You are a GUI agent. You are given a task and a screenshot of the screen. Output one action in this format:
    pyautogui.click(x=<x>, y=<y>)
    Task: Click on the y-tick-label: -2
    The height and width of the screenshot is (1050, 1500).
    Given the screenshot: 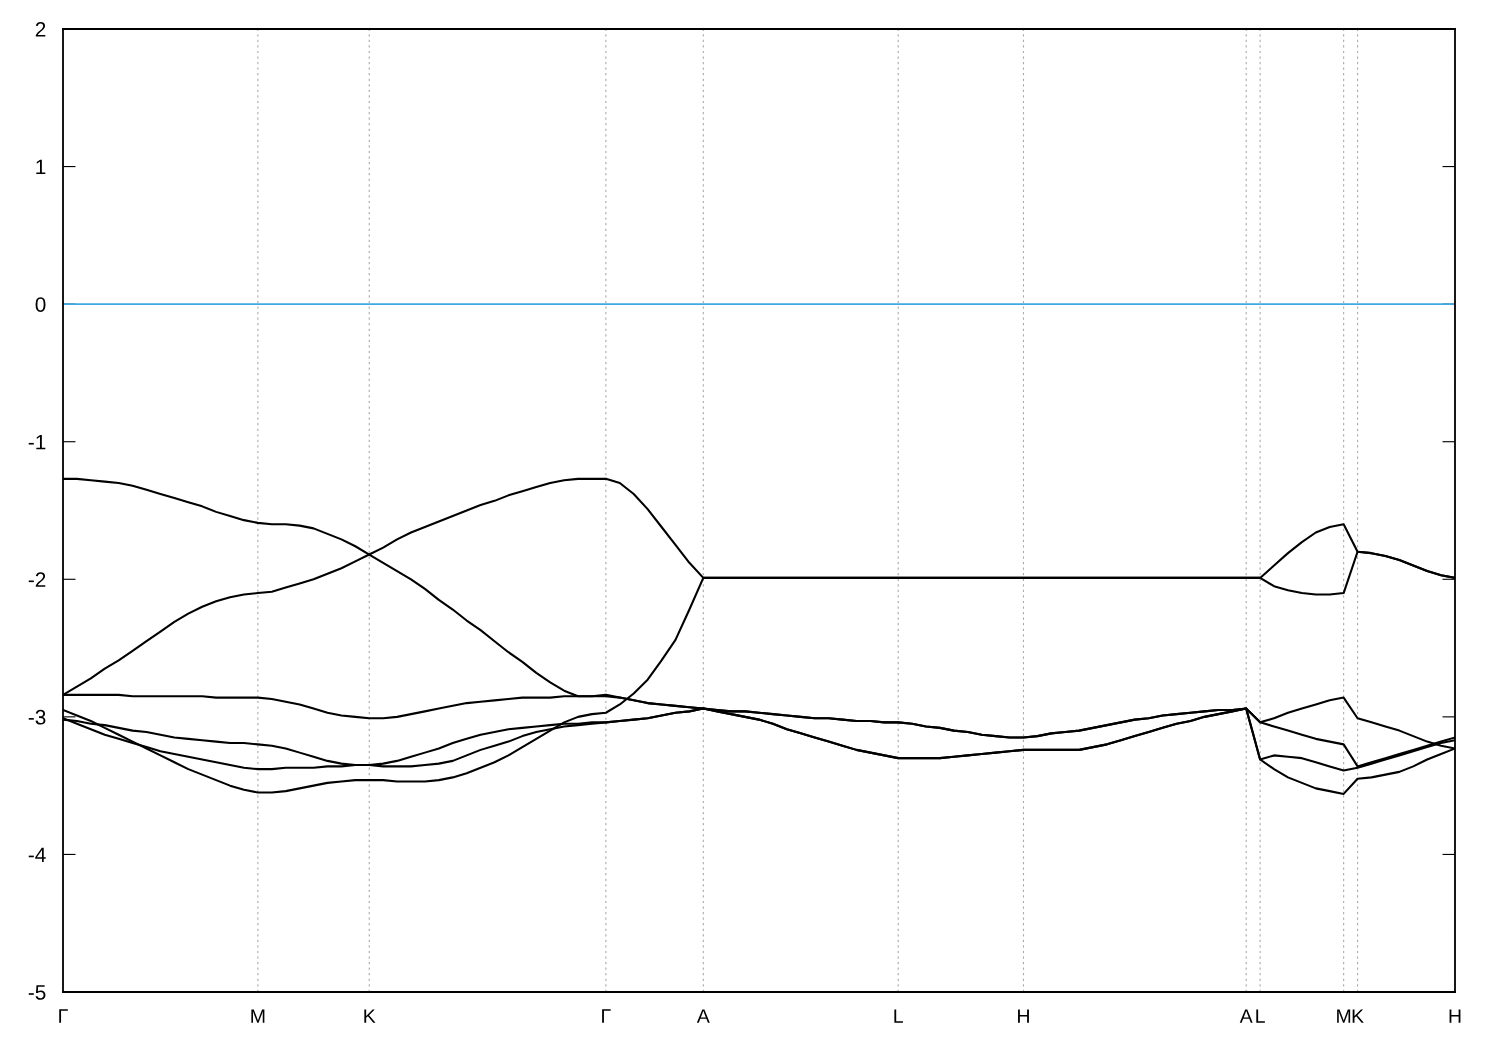 What is the action you would take?
    pyautogui.click(x=37, y=579)
    